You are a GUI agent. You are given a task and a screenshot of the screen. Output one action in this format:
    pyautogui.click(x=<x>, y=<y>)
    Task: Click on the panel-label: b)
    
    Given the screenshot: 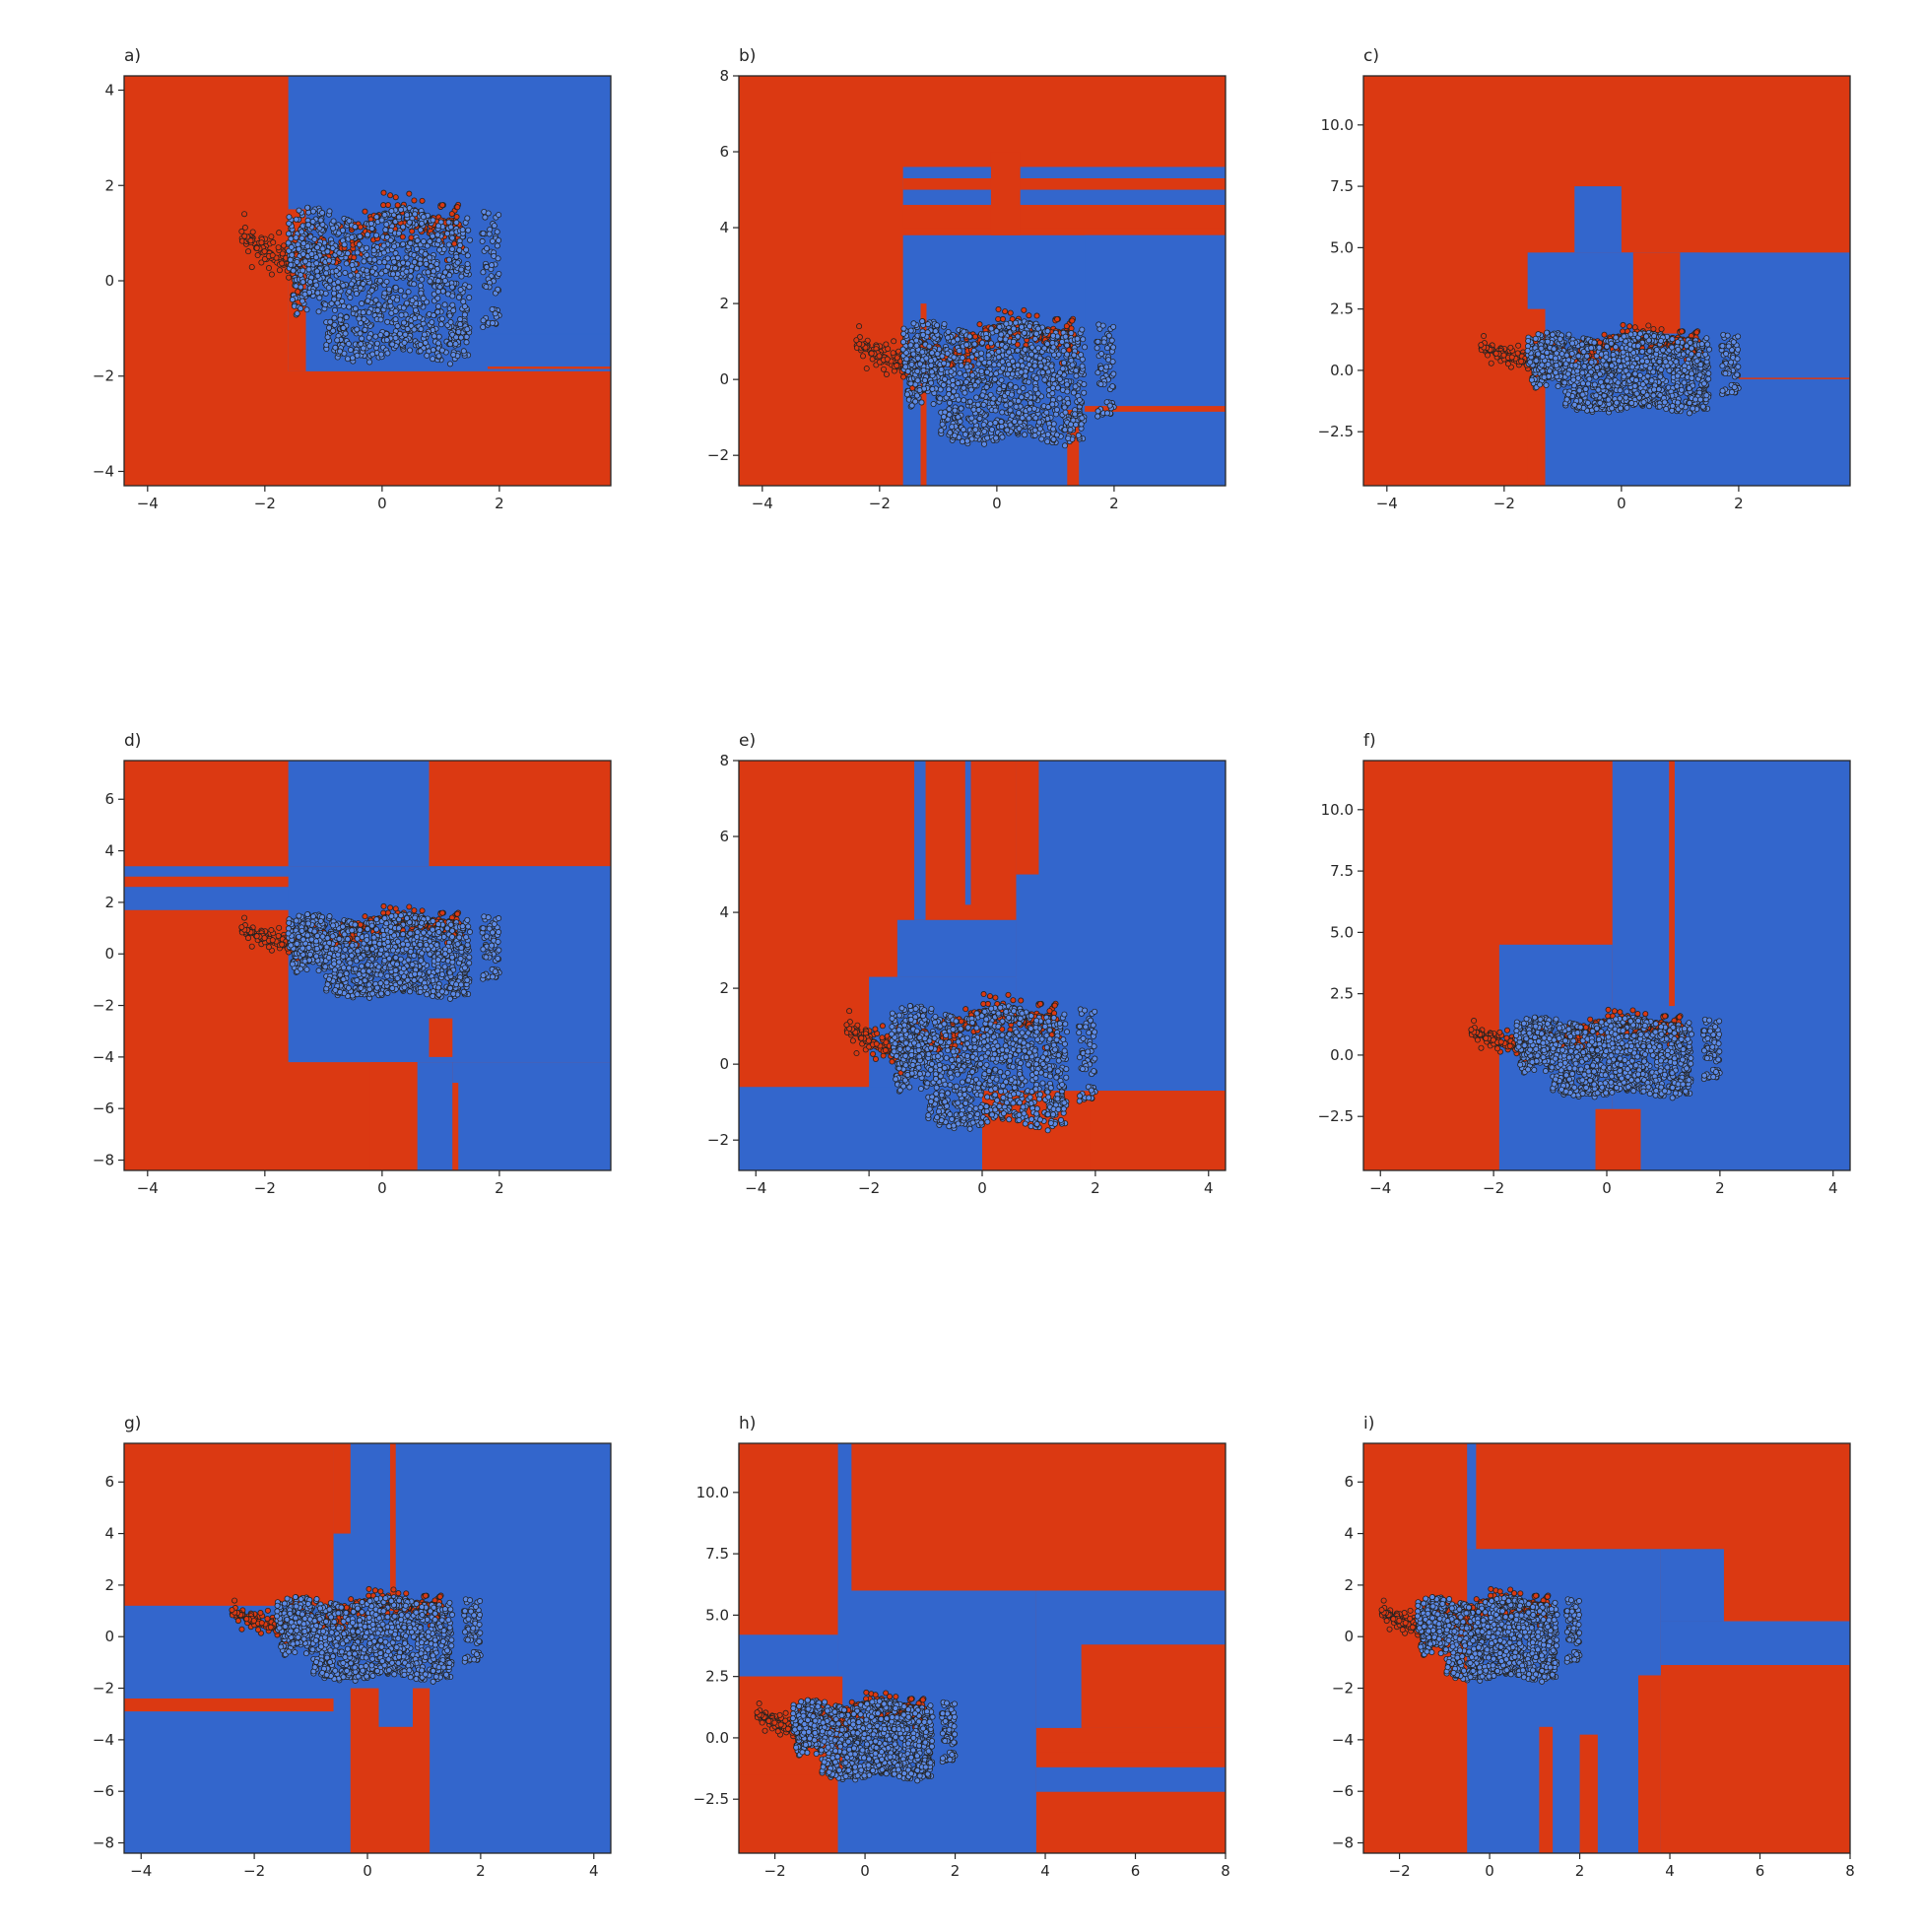 What is the action you would take?
    pyautogui.click(x=748, y=56)
    